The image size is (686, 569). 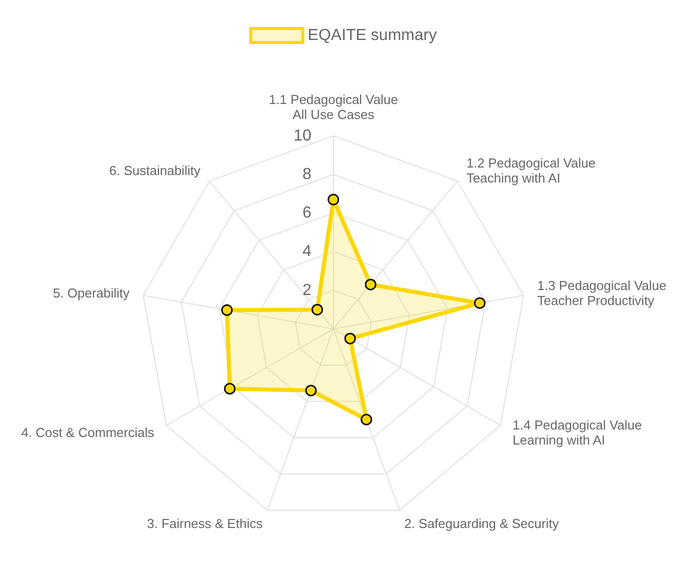 I want to click on spoke-label: 3. Fairness & Ethics, so click(x=205, y=523).